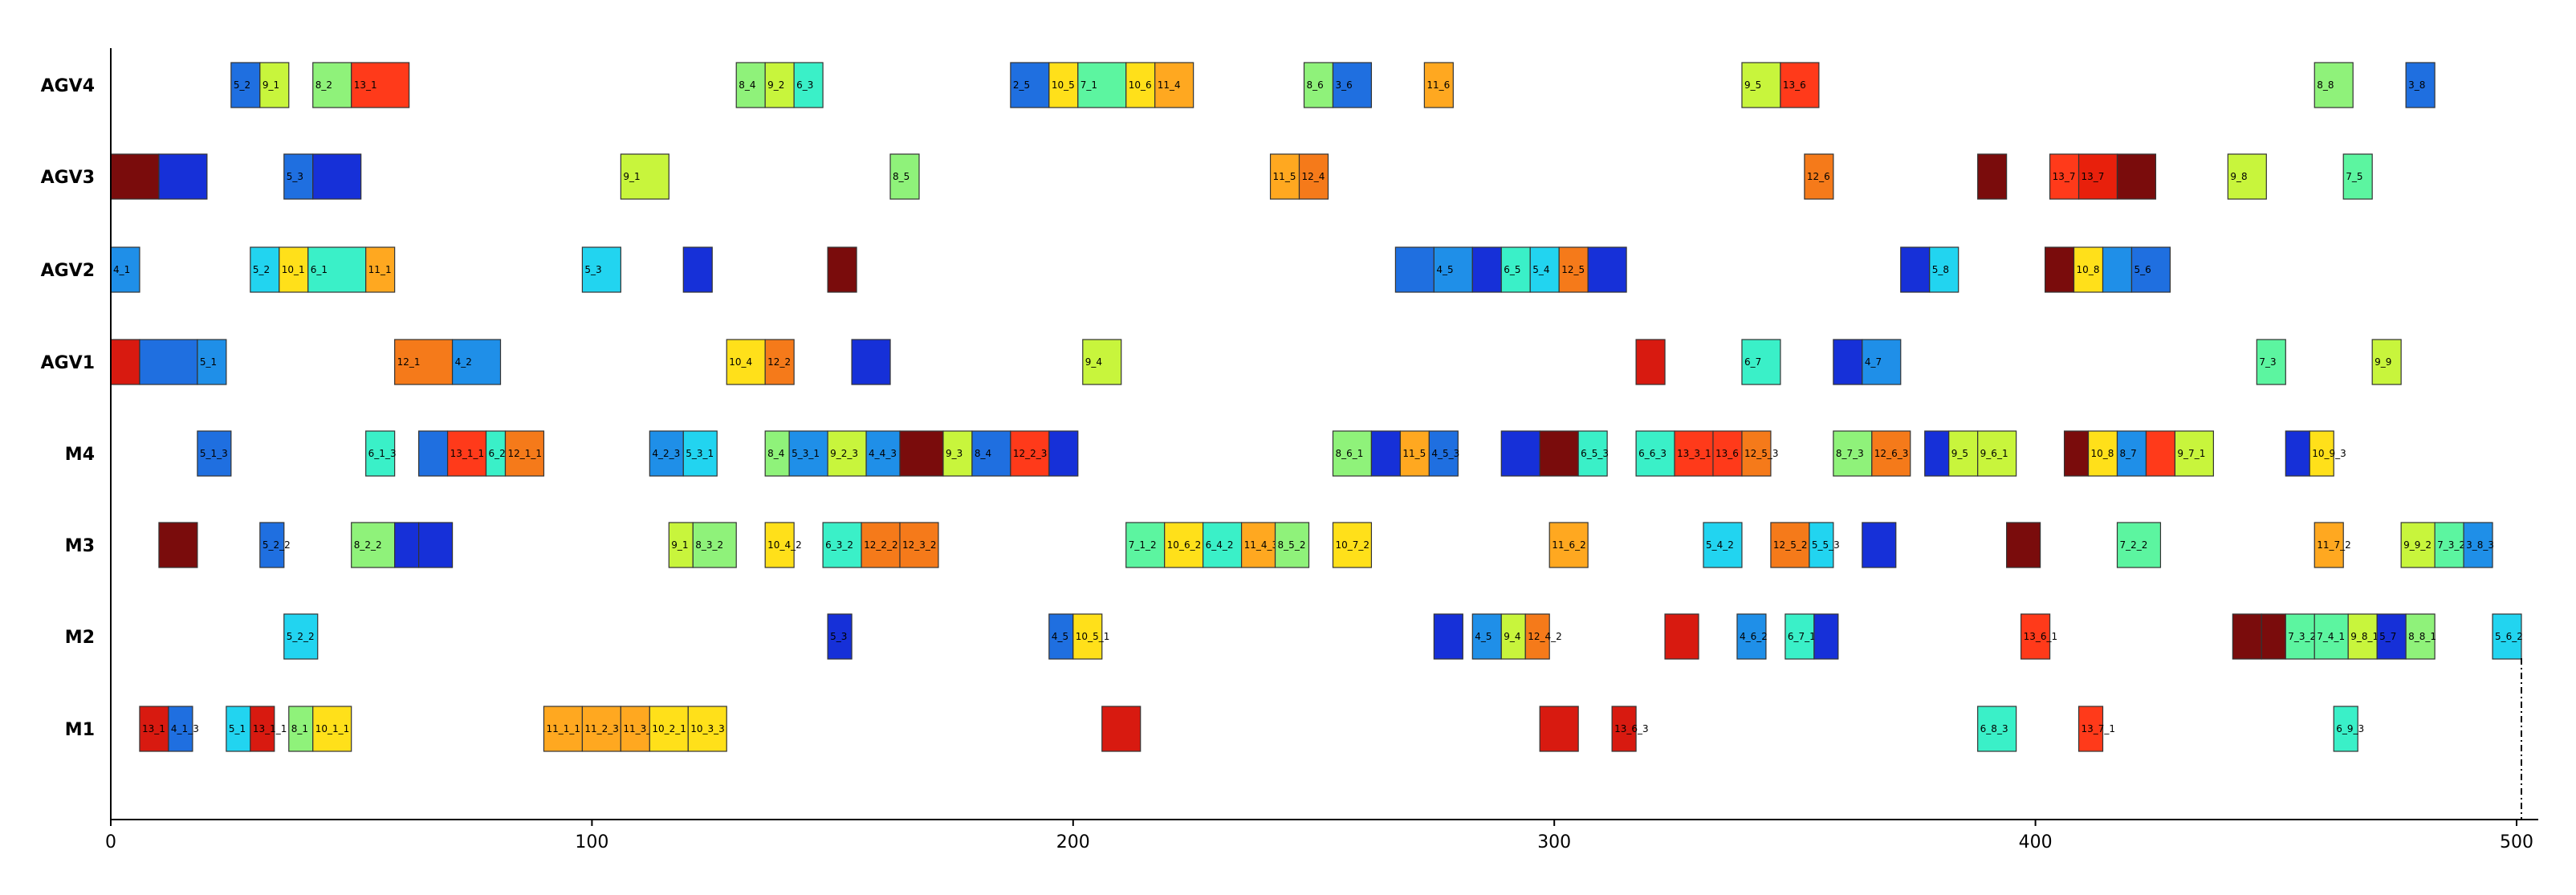  What do you see at coordinates (1595, 453) in the screenshot?
I see `task-label: 6_5_3` at bounding box center [1595, 453].